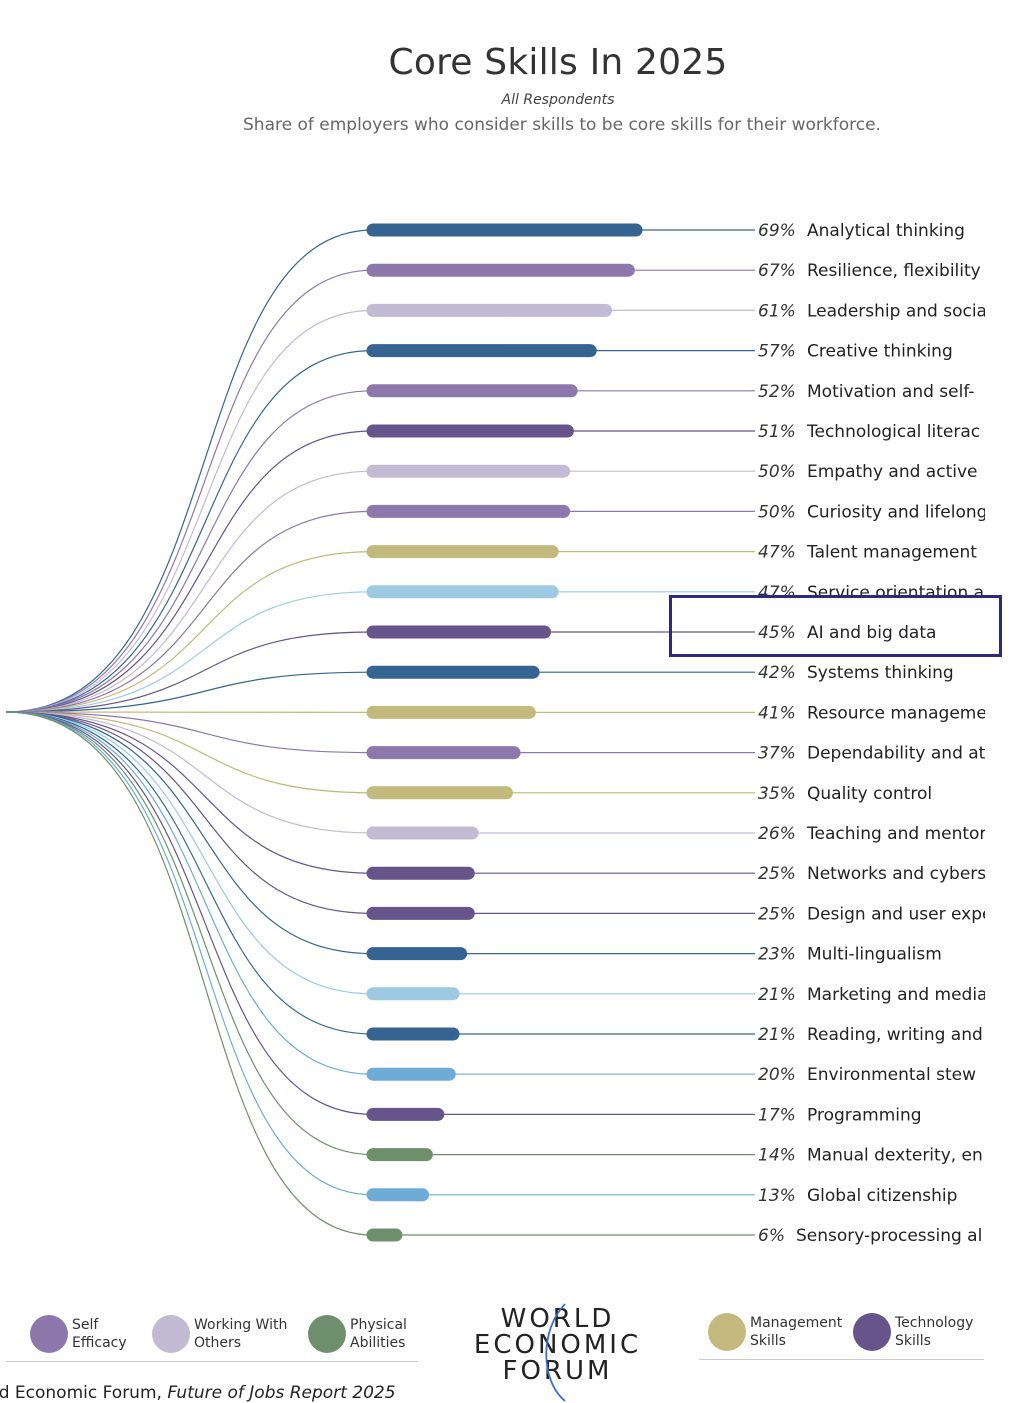  I want to click on legend-label: Self Efficacy, so click(99, 1334).